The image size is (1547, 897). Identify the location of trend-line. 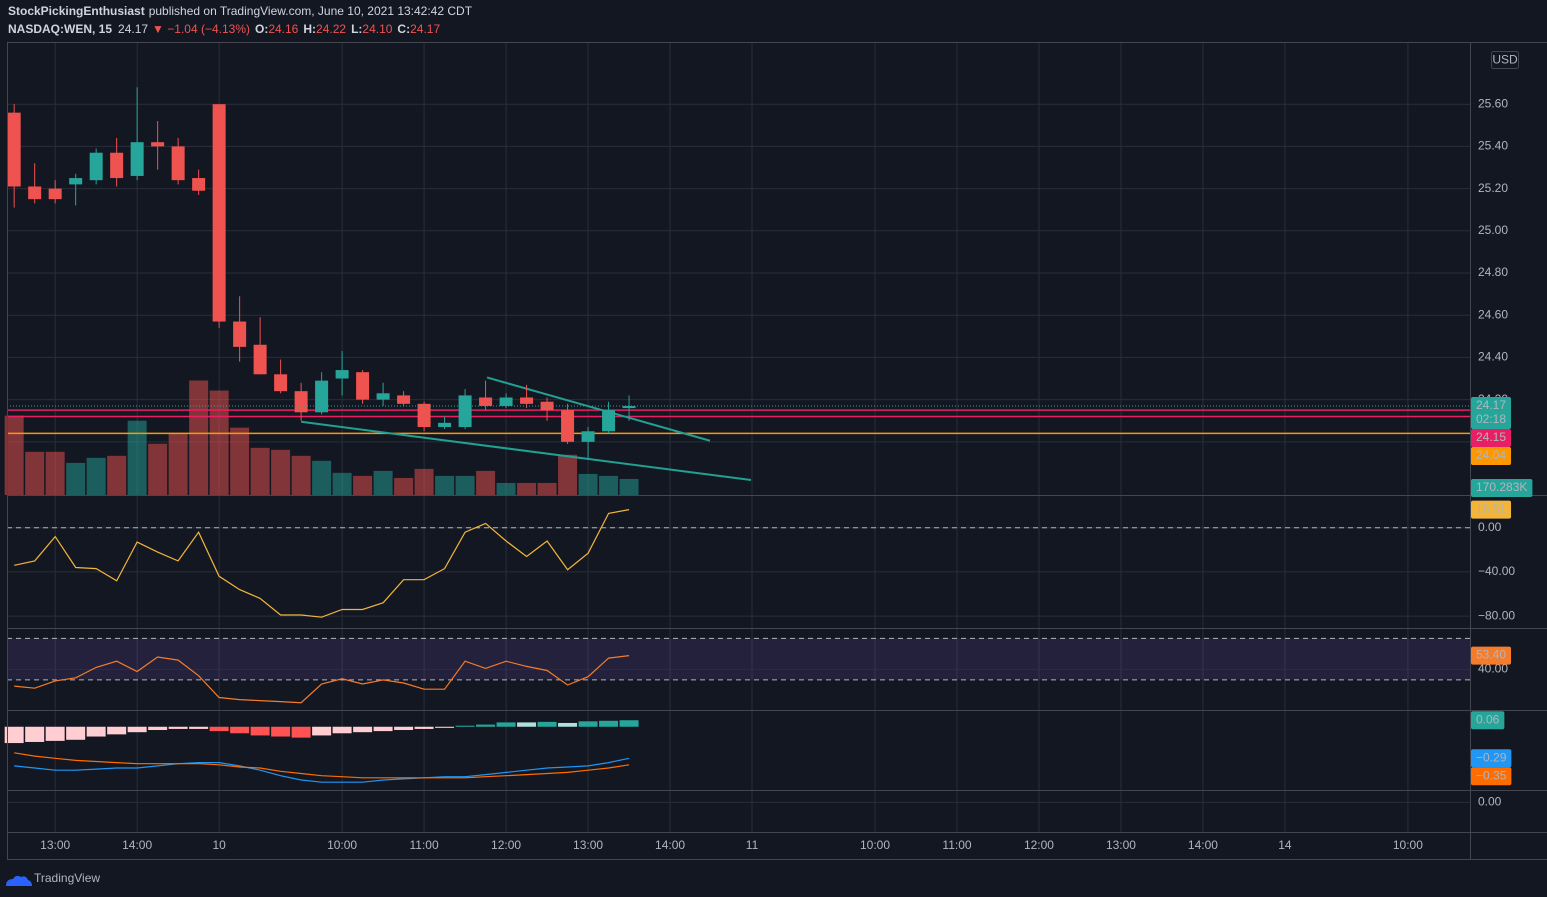
(598, 409).